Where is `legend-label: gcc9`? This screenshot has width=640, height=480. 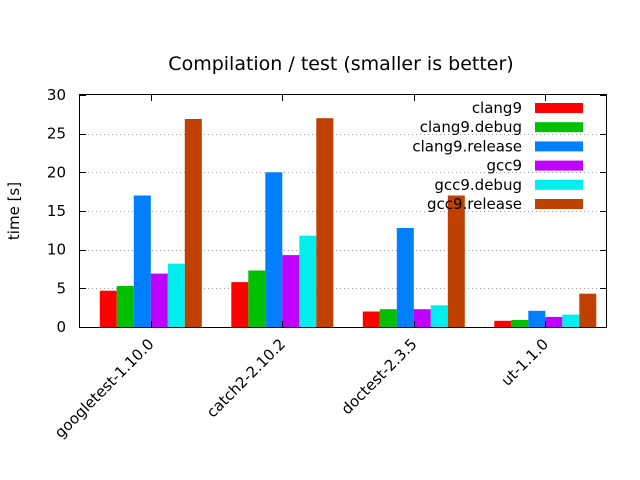
legend-label: gcc9 is located at coordinates (504, 166).